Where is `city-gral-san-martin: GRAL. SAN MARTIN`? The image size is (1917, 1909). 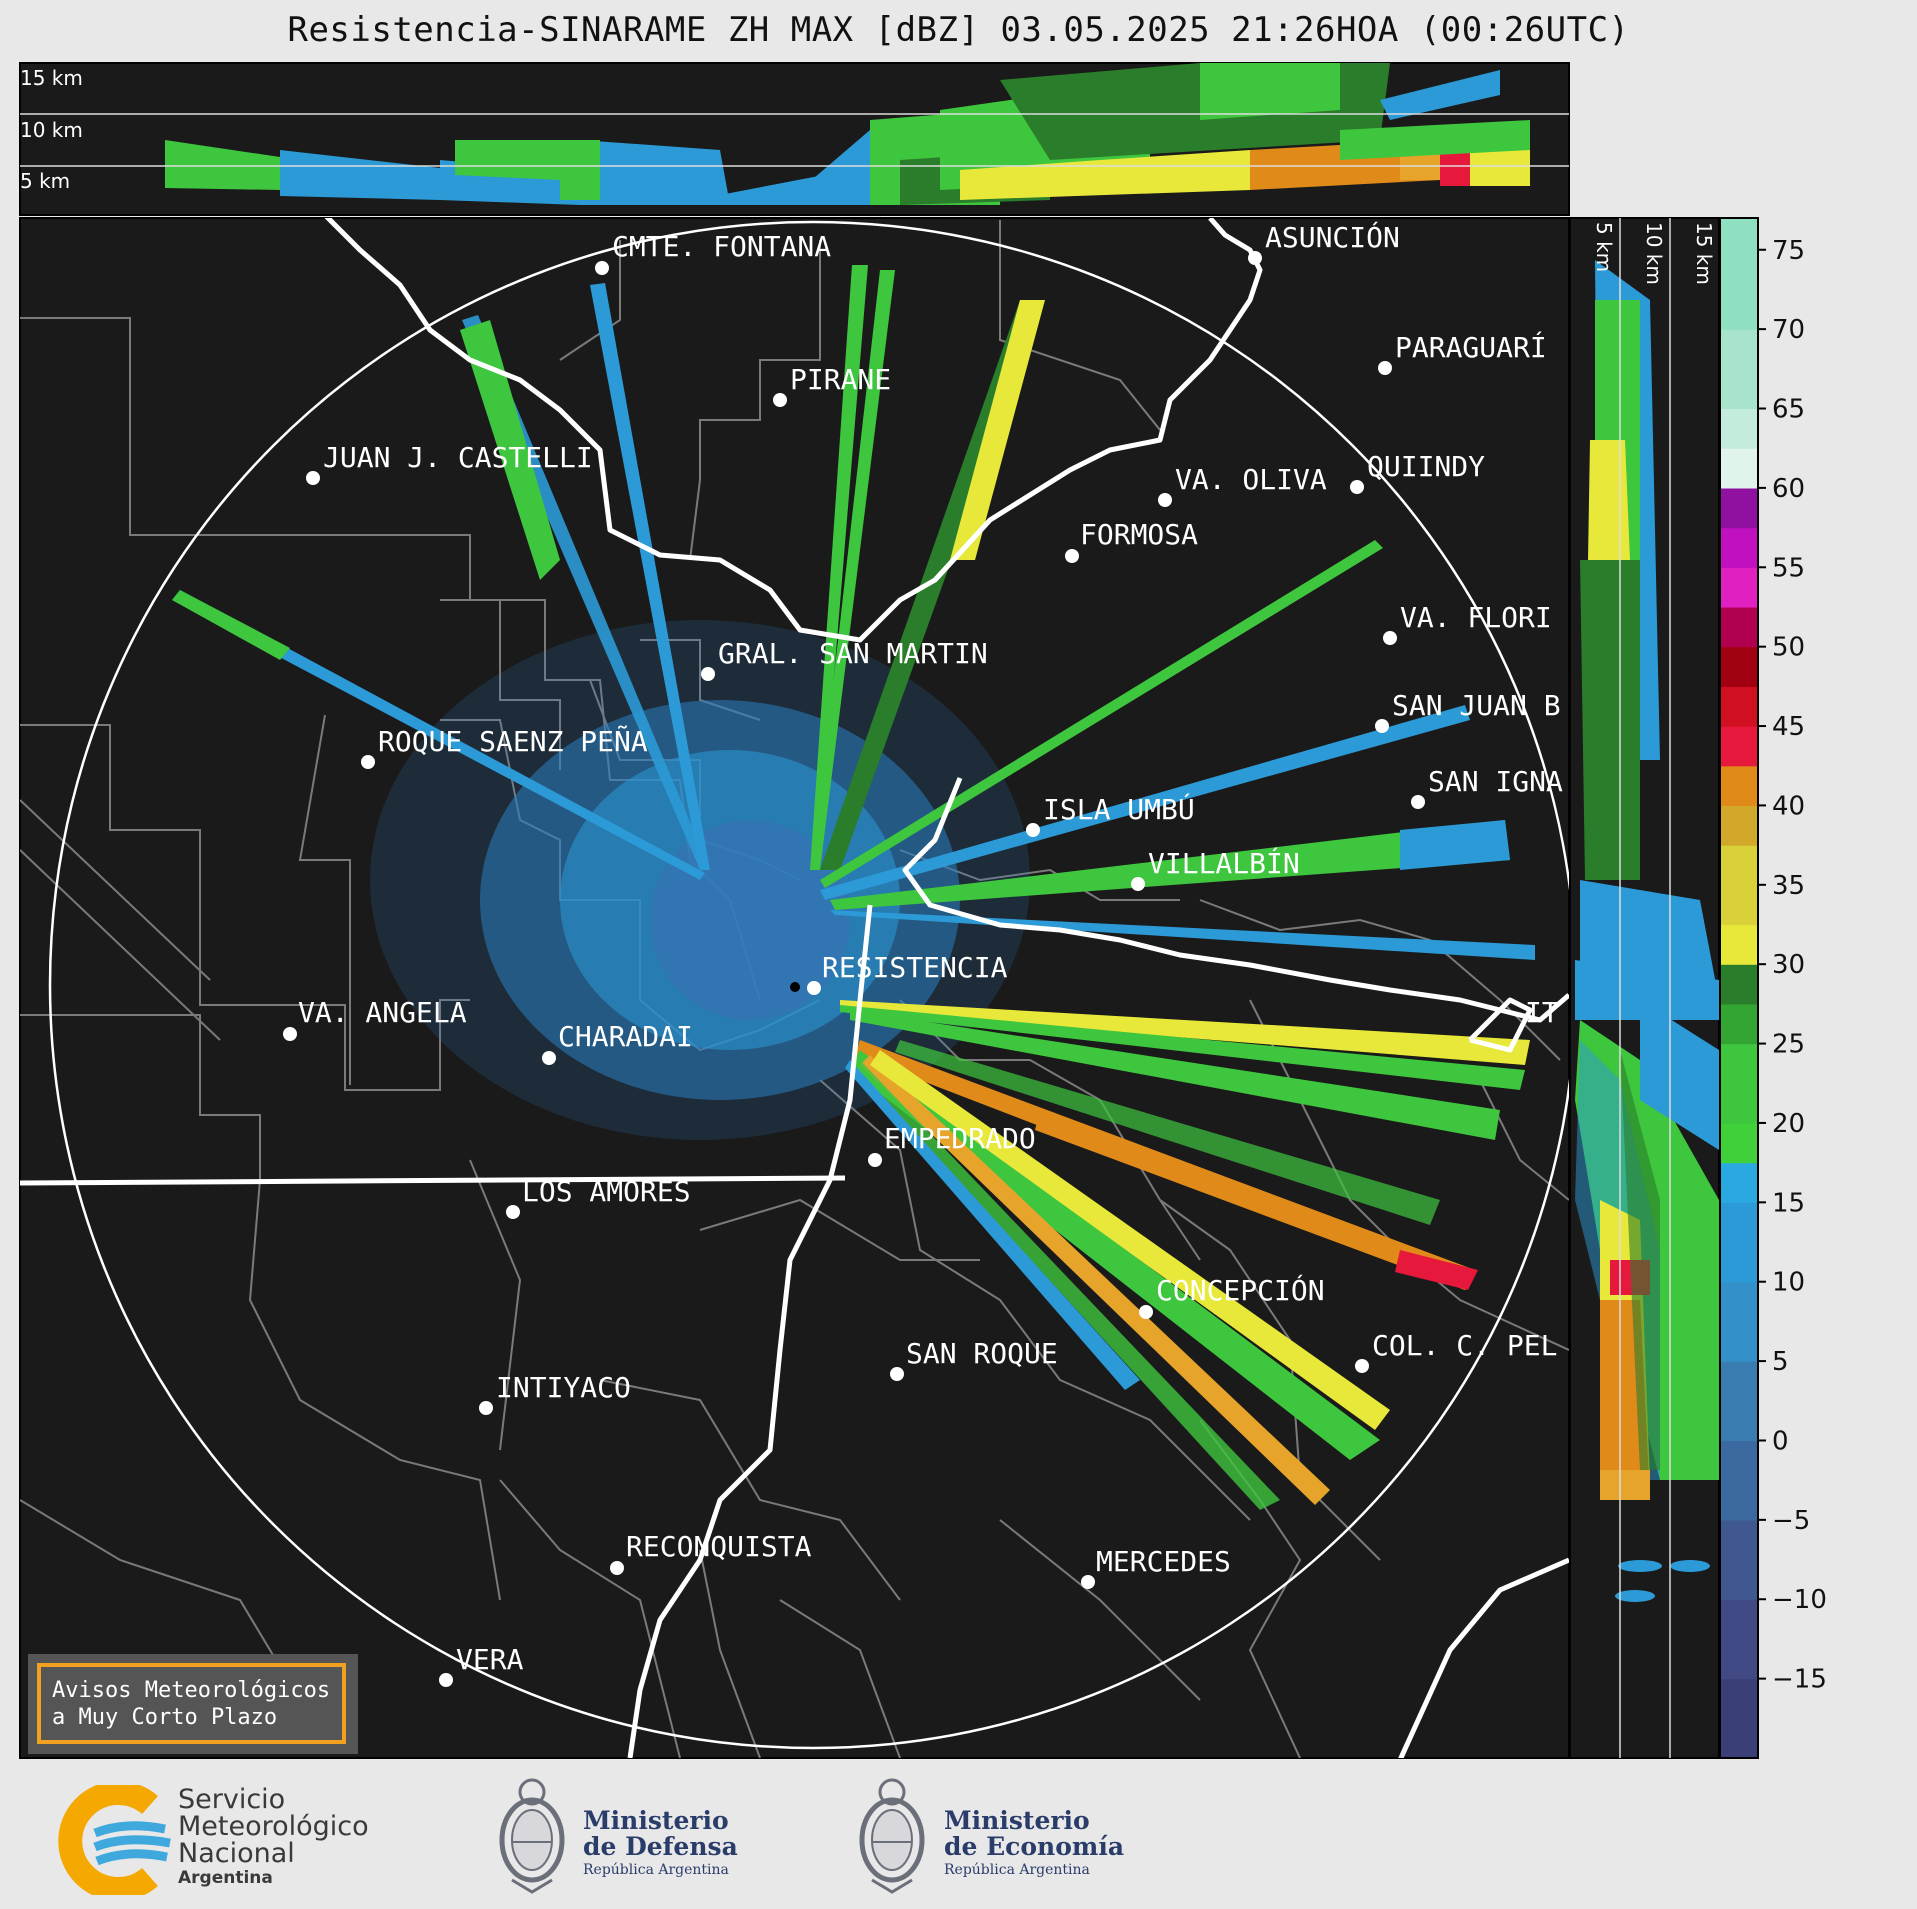 city-gral-san-martin: GRAL. SAN MARTIN is located at coordinates (844, 659).